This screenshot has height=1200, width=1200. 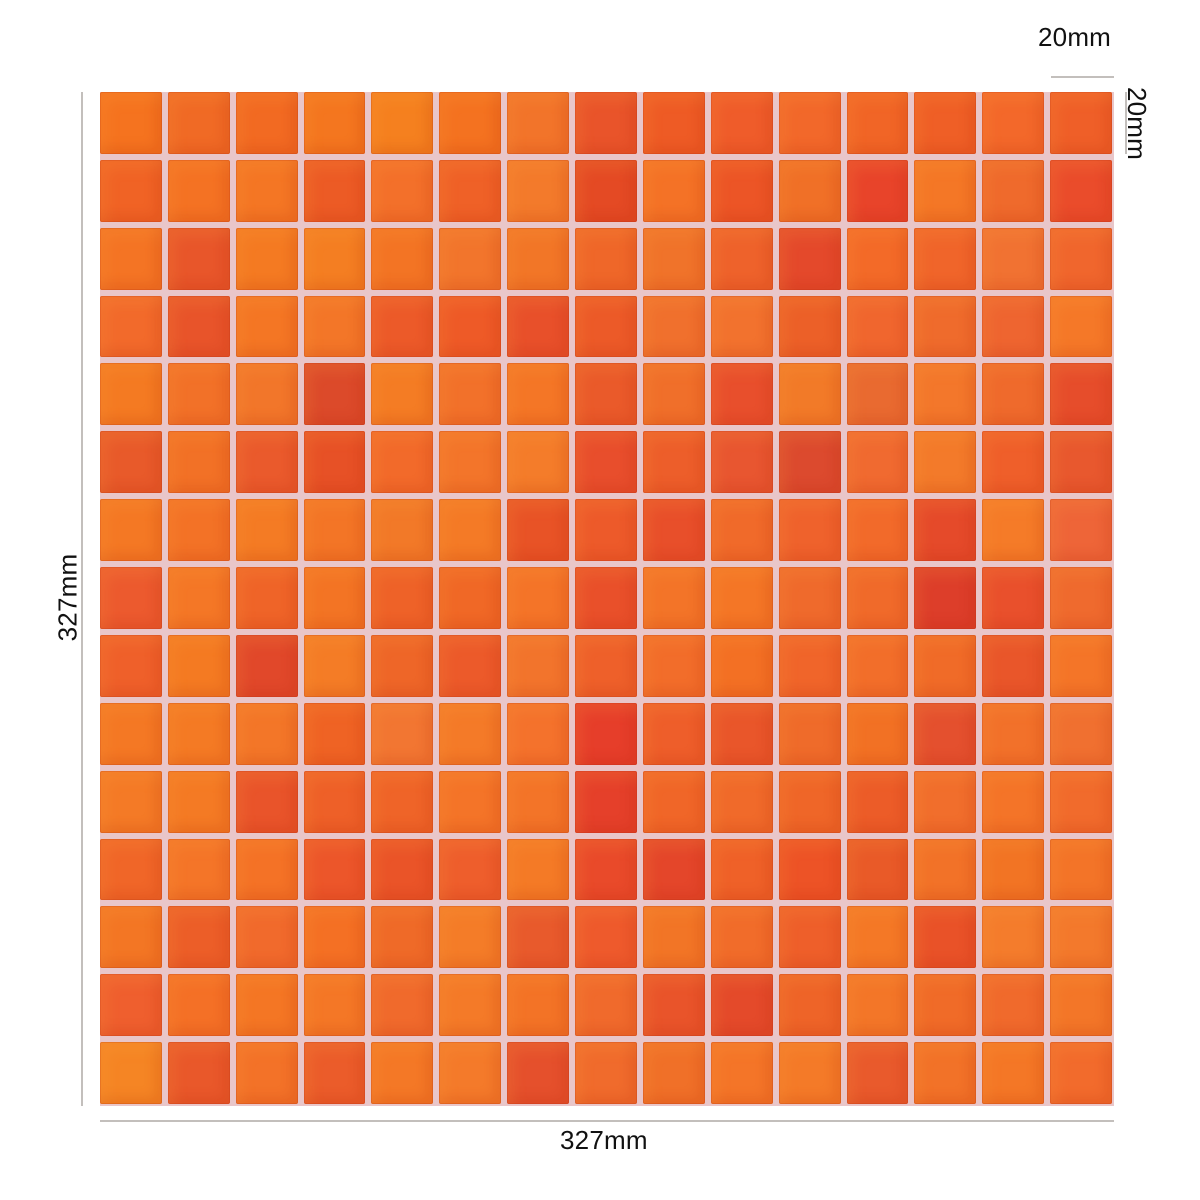 I want to click on sheet-width-dimension-line, so click(x=607, y=1121).